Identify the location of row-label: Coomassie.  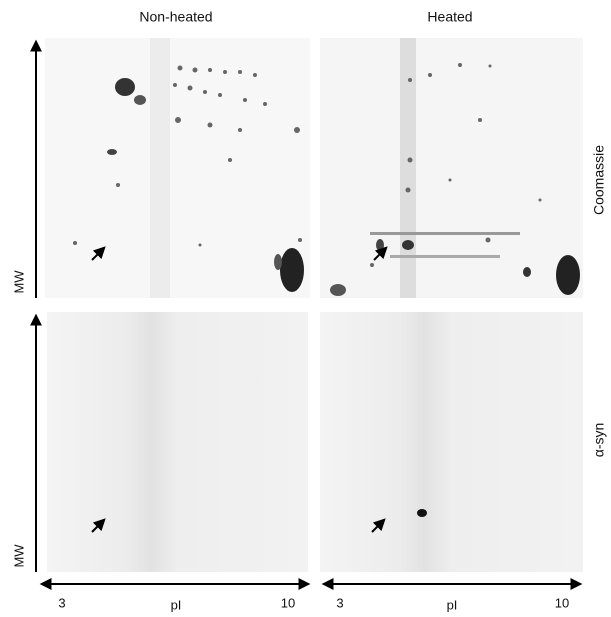
(599, 180).